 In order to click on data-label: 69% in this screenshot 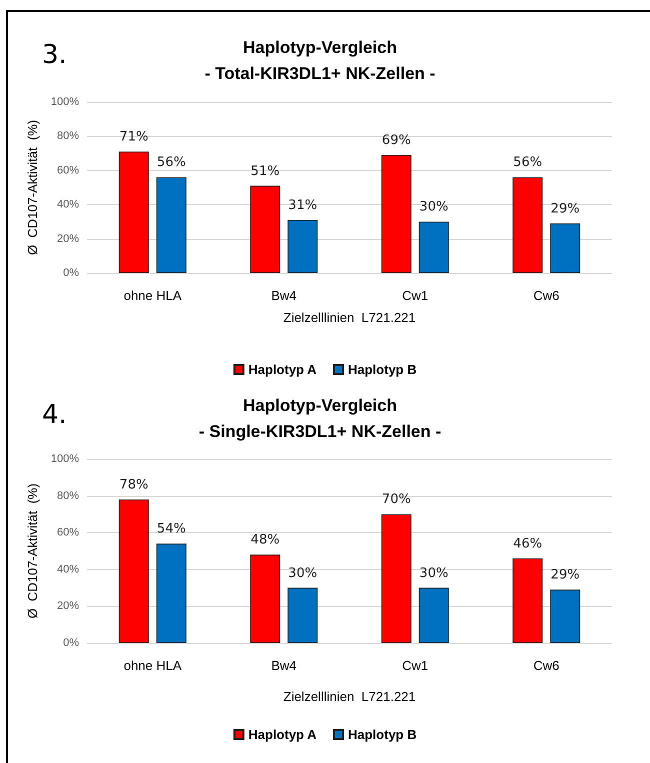, I will do `click(396, 140)`.